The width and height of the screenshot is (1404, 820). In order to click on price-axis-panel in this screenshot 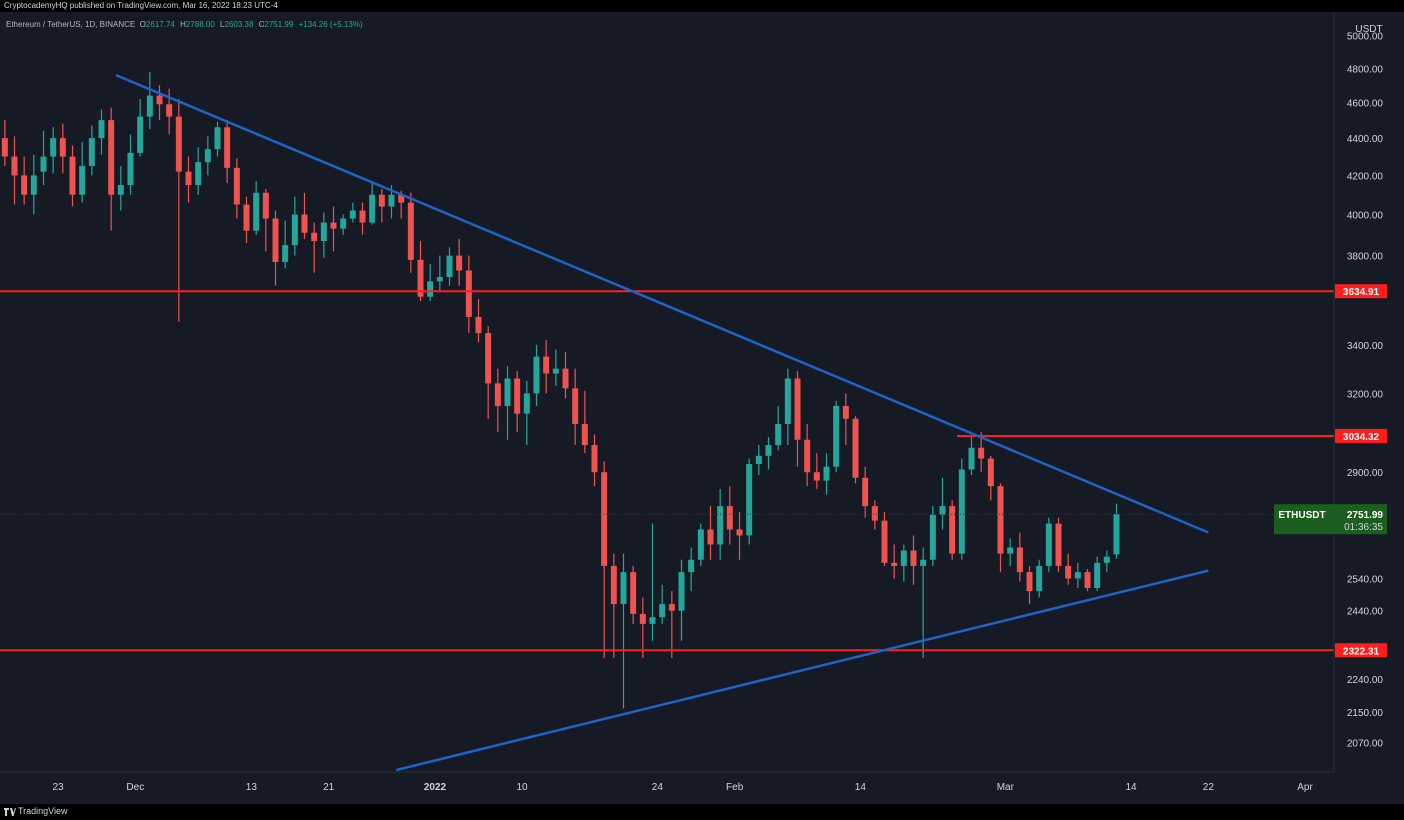, I will do `click(1369, 408)`.